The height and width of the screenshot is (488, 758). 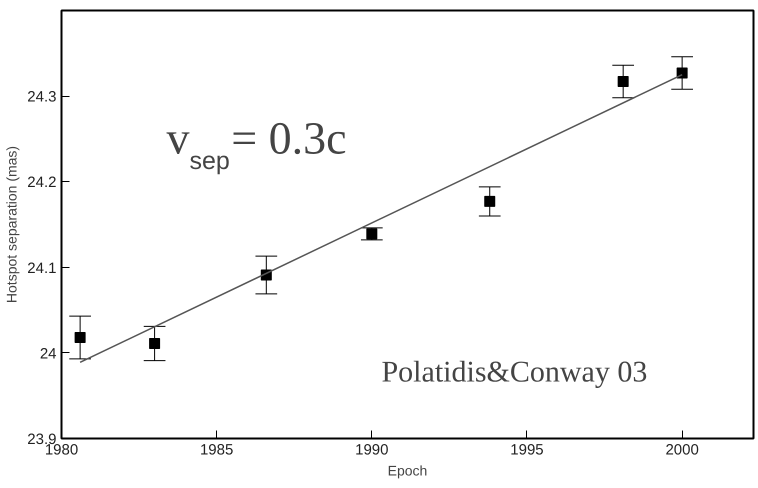 What do you see at coordinates (11, 225) in the screenshot?
I see `y-axis-title: Hotspot separation (mas)` at bounding box center [11, 225].